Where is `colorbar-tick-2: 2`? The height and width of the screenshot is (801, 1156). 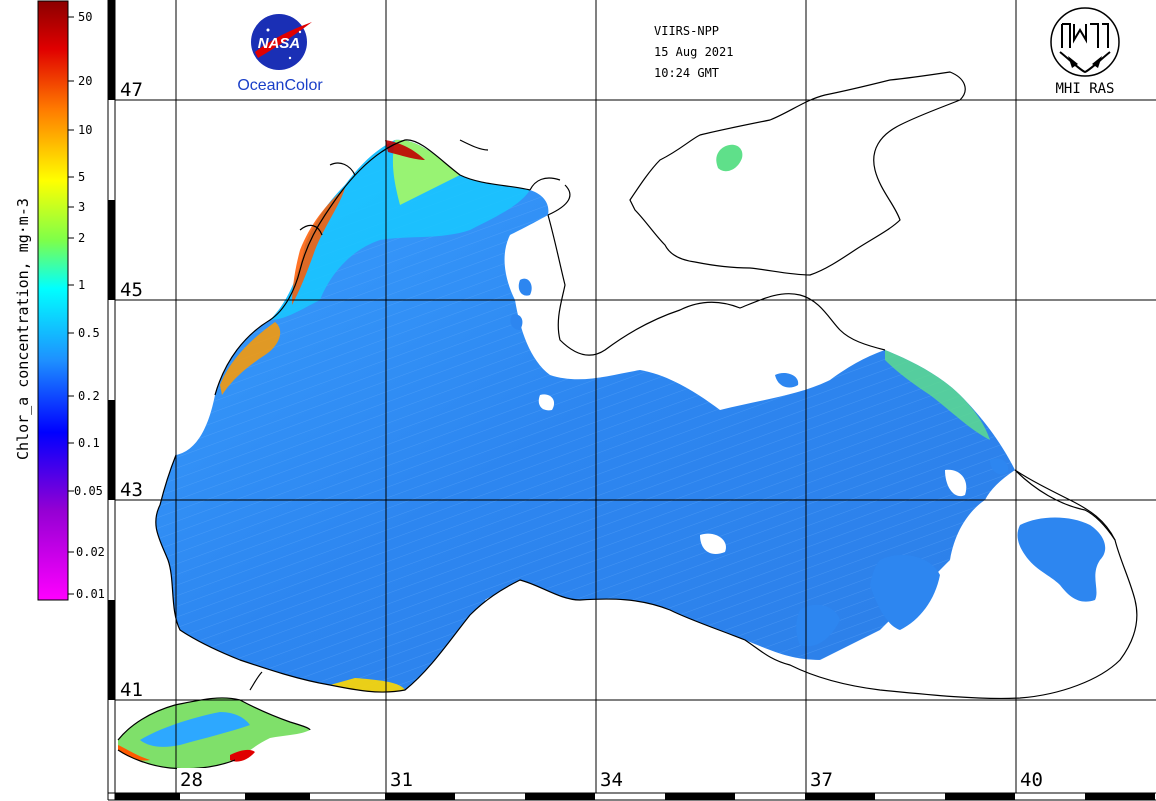
colorbar-tick-2: 2 is located at coordinates (81, 238).